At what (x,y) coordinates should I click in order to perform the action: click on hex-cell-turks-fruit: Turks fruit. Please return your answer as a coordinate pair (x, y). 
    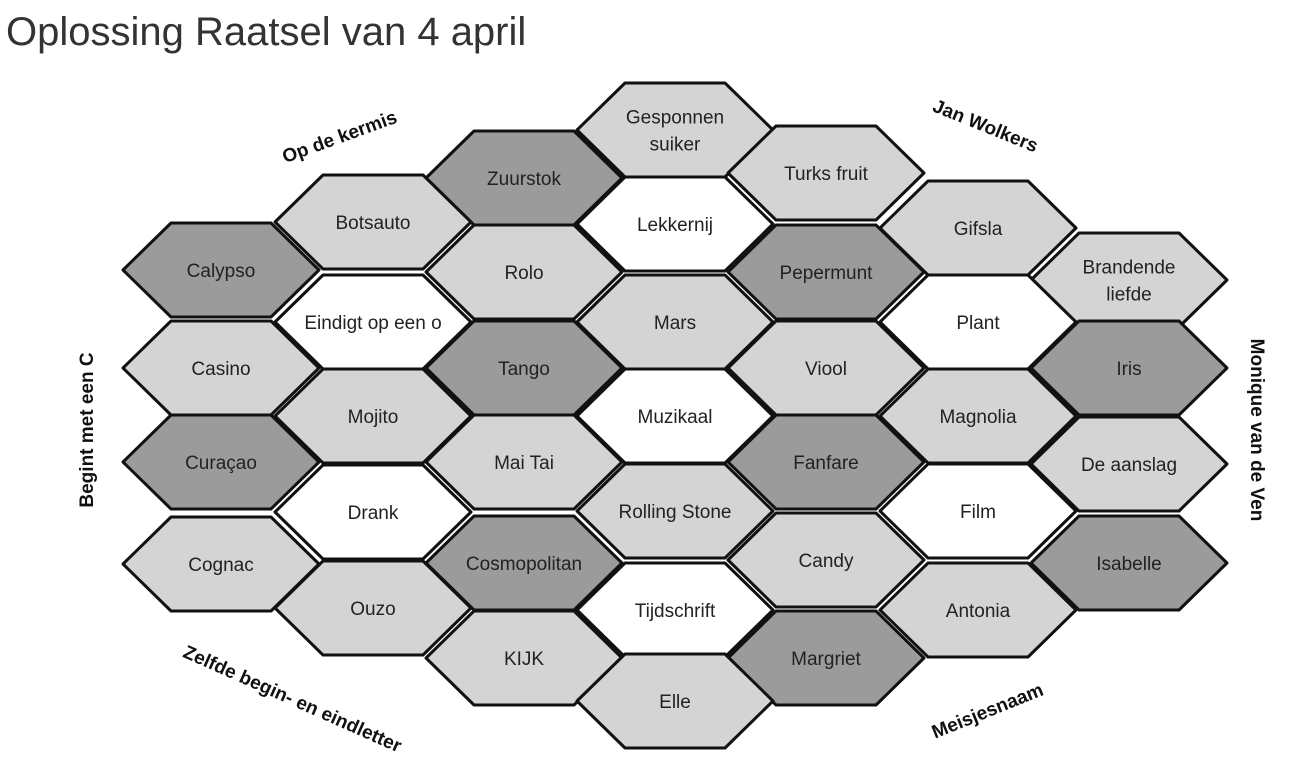
    Looking at the image, I should click on (826, 173).